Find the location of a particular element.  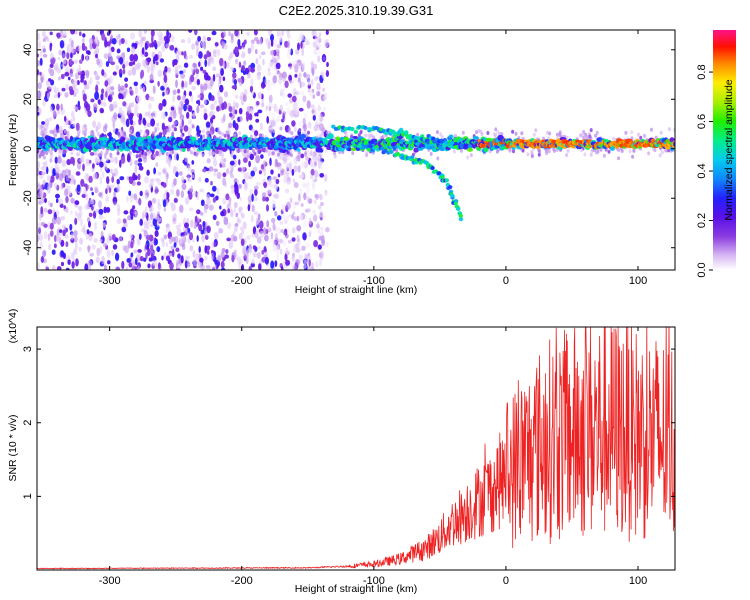

y-tick-label: 2 is located at coordinates (28, 423).